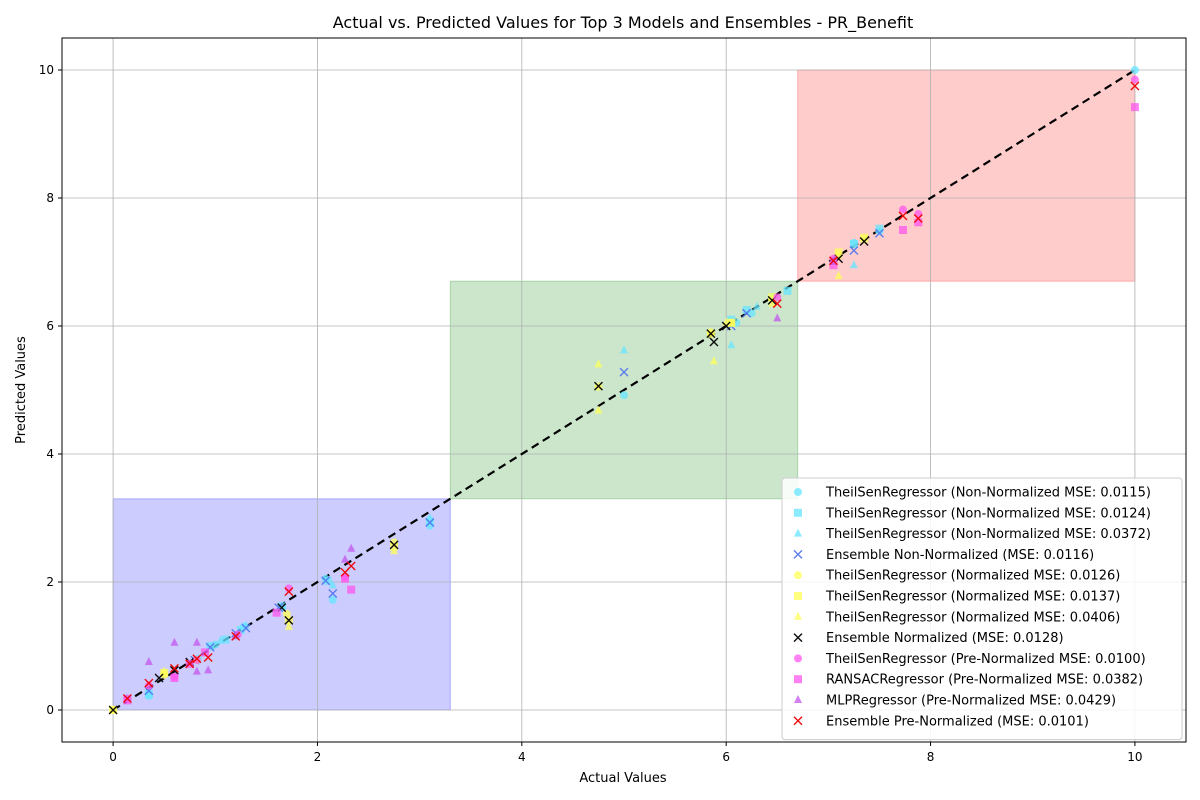 The width and height of the screenshot is (1200, 800). Describe the element at coordinates (931, 757) in the screenshot. I see `x-tick-label: 8` at that location.